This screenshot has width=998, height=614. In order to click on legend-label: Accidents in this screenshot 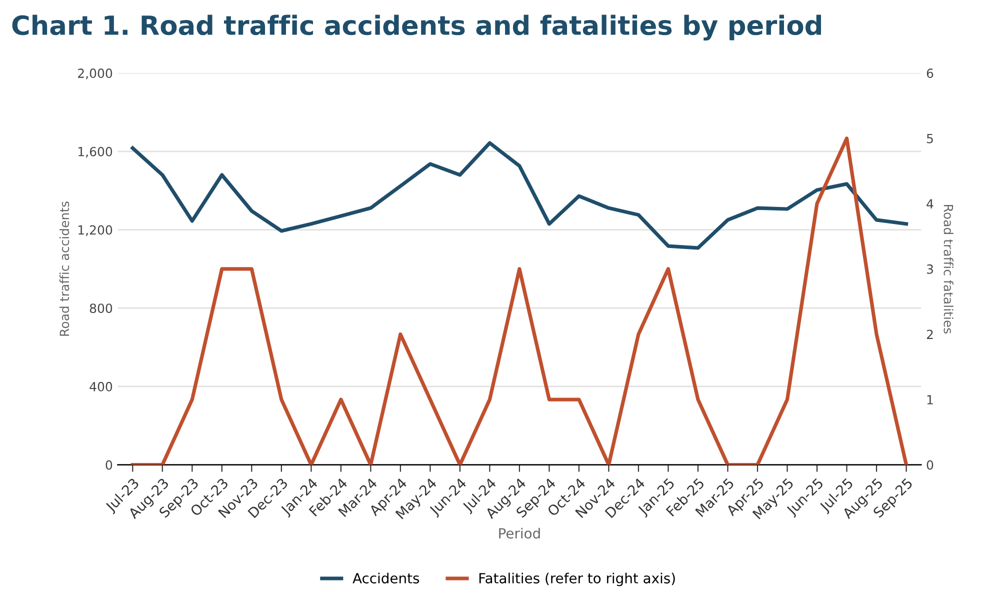, I will do `click(386, 578)`.